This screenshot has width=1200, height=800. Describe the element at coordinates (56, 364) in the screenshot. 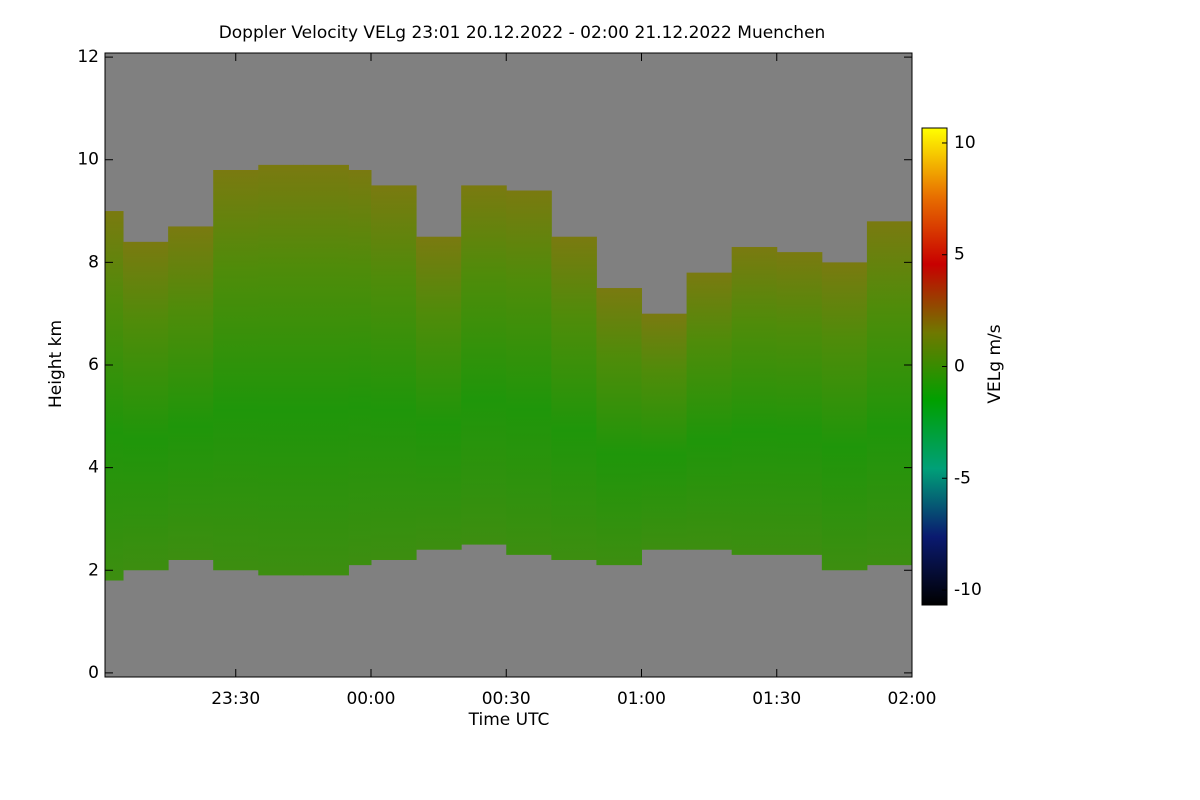

I see `y-axis-label: Height km` at that location.